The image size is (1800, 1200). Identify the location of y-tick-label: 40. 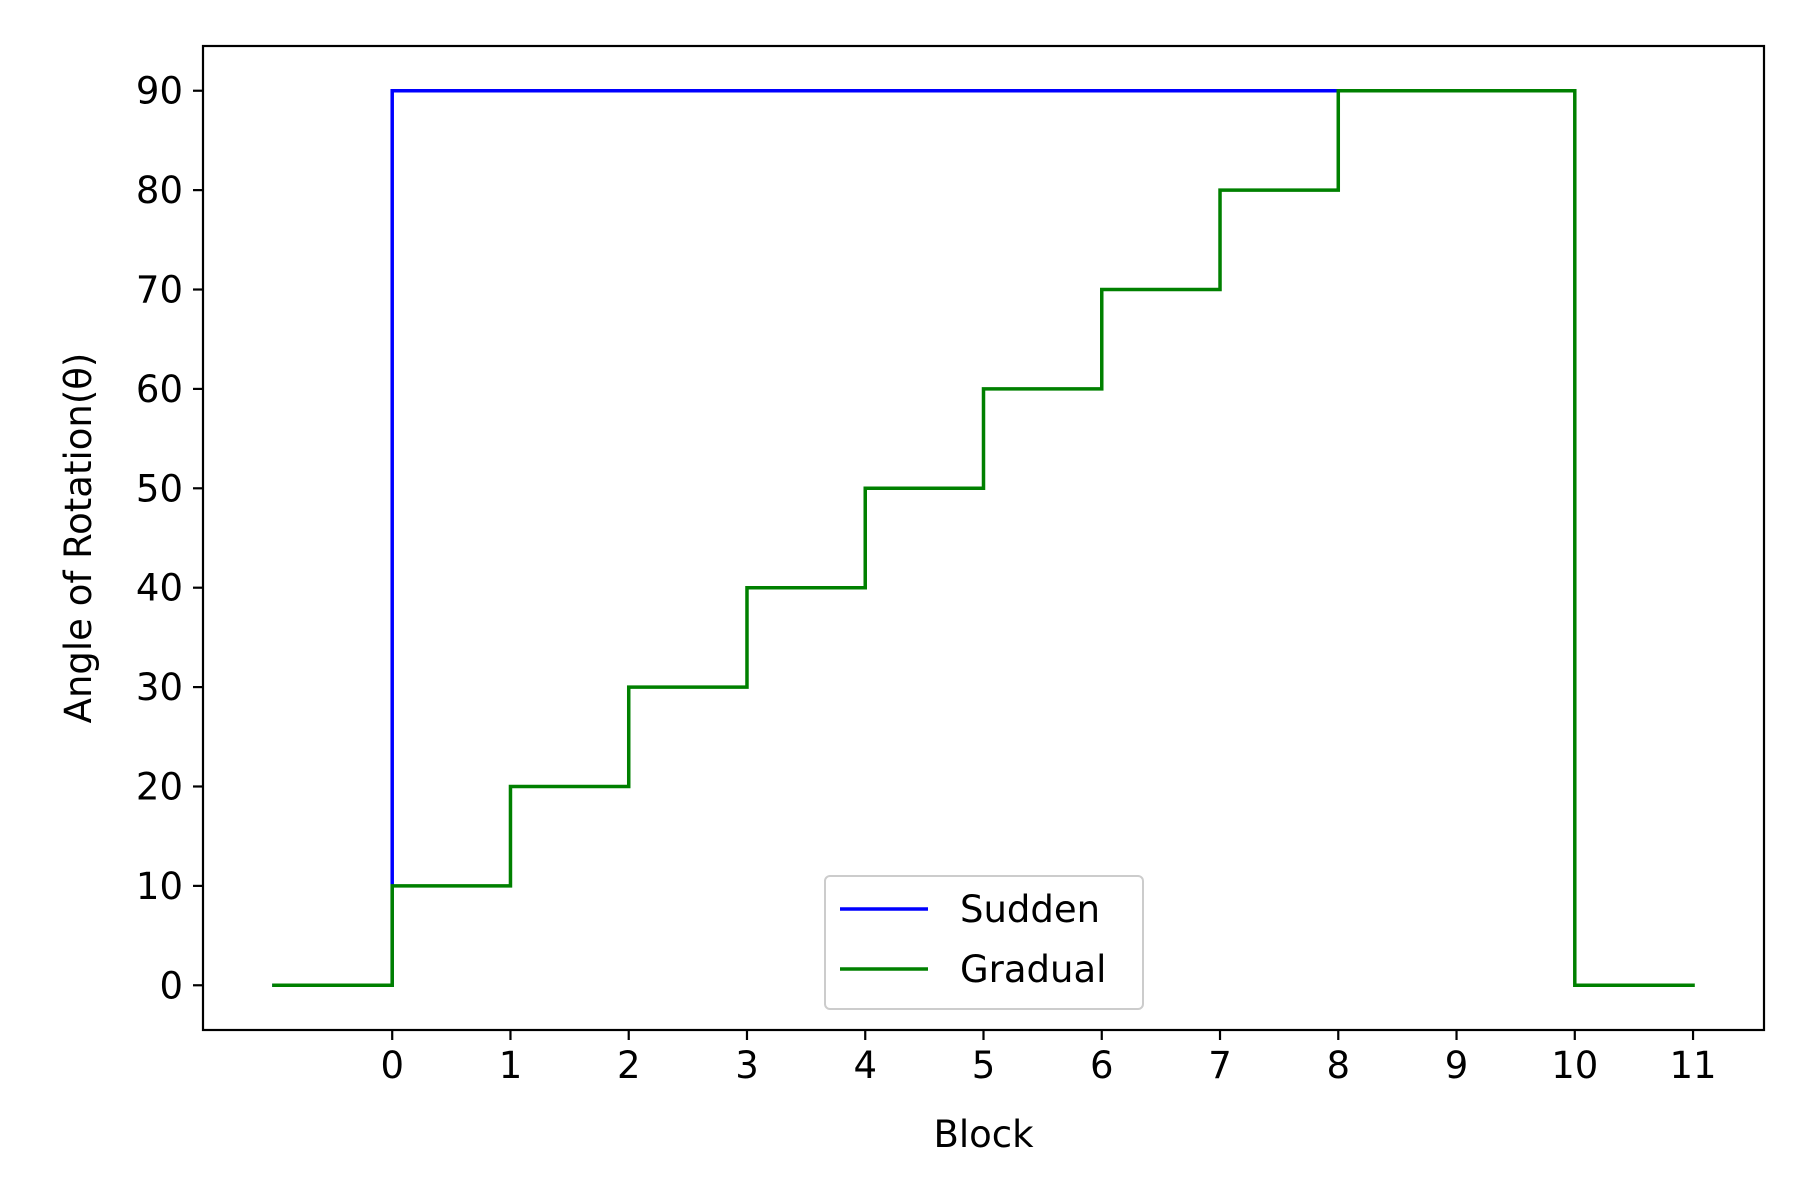
(159, 588).